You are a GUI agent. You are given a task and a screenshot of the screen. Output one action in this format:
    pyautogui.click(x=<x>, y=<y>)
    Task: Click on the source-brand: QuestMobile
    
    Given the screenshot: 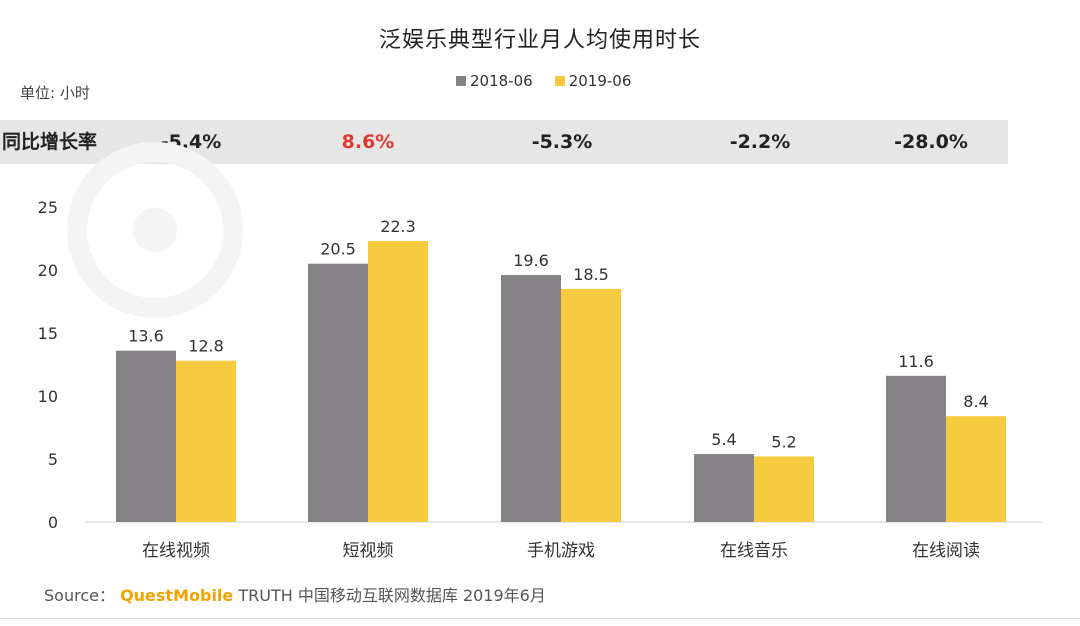 What is the action you would take?
    pyautogui.click(x=177, y=595)
    